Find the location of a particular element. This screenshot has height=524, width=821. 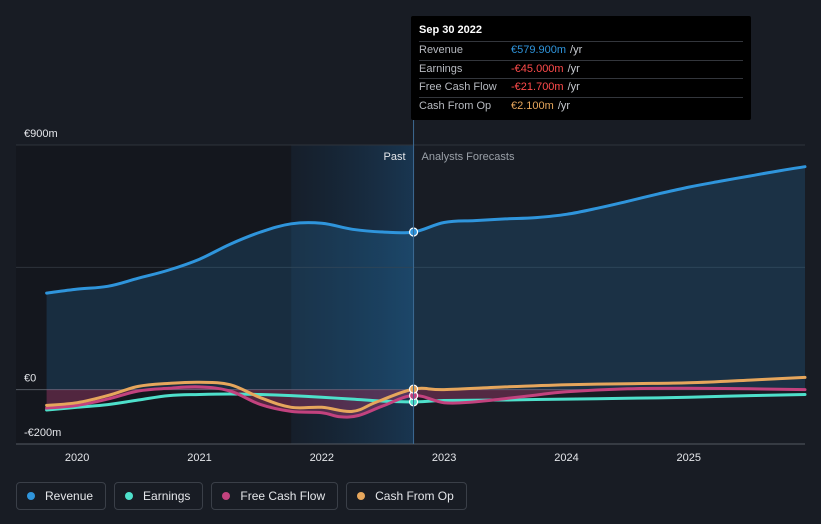

tooltip-row-revenue: Revenue €579.900m /yr is located at coordinates (581, 50).